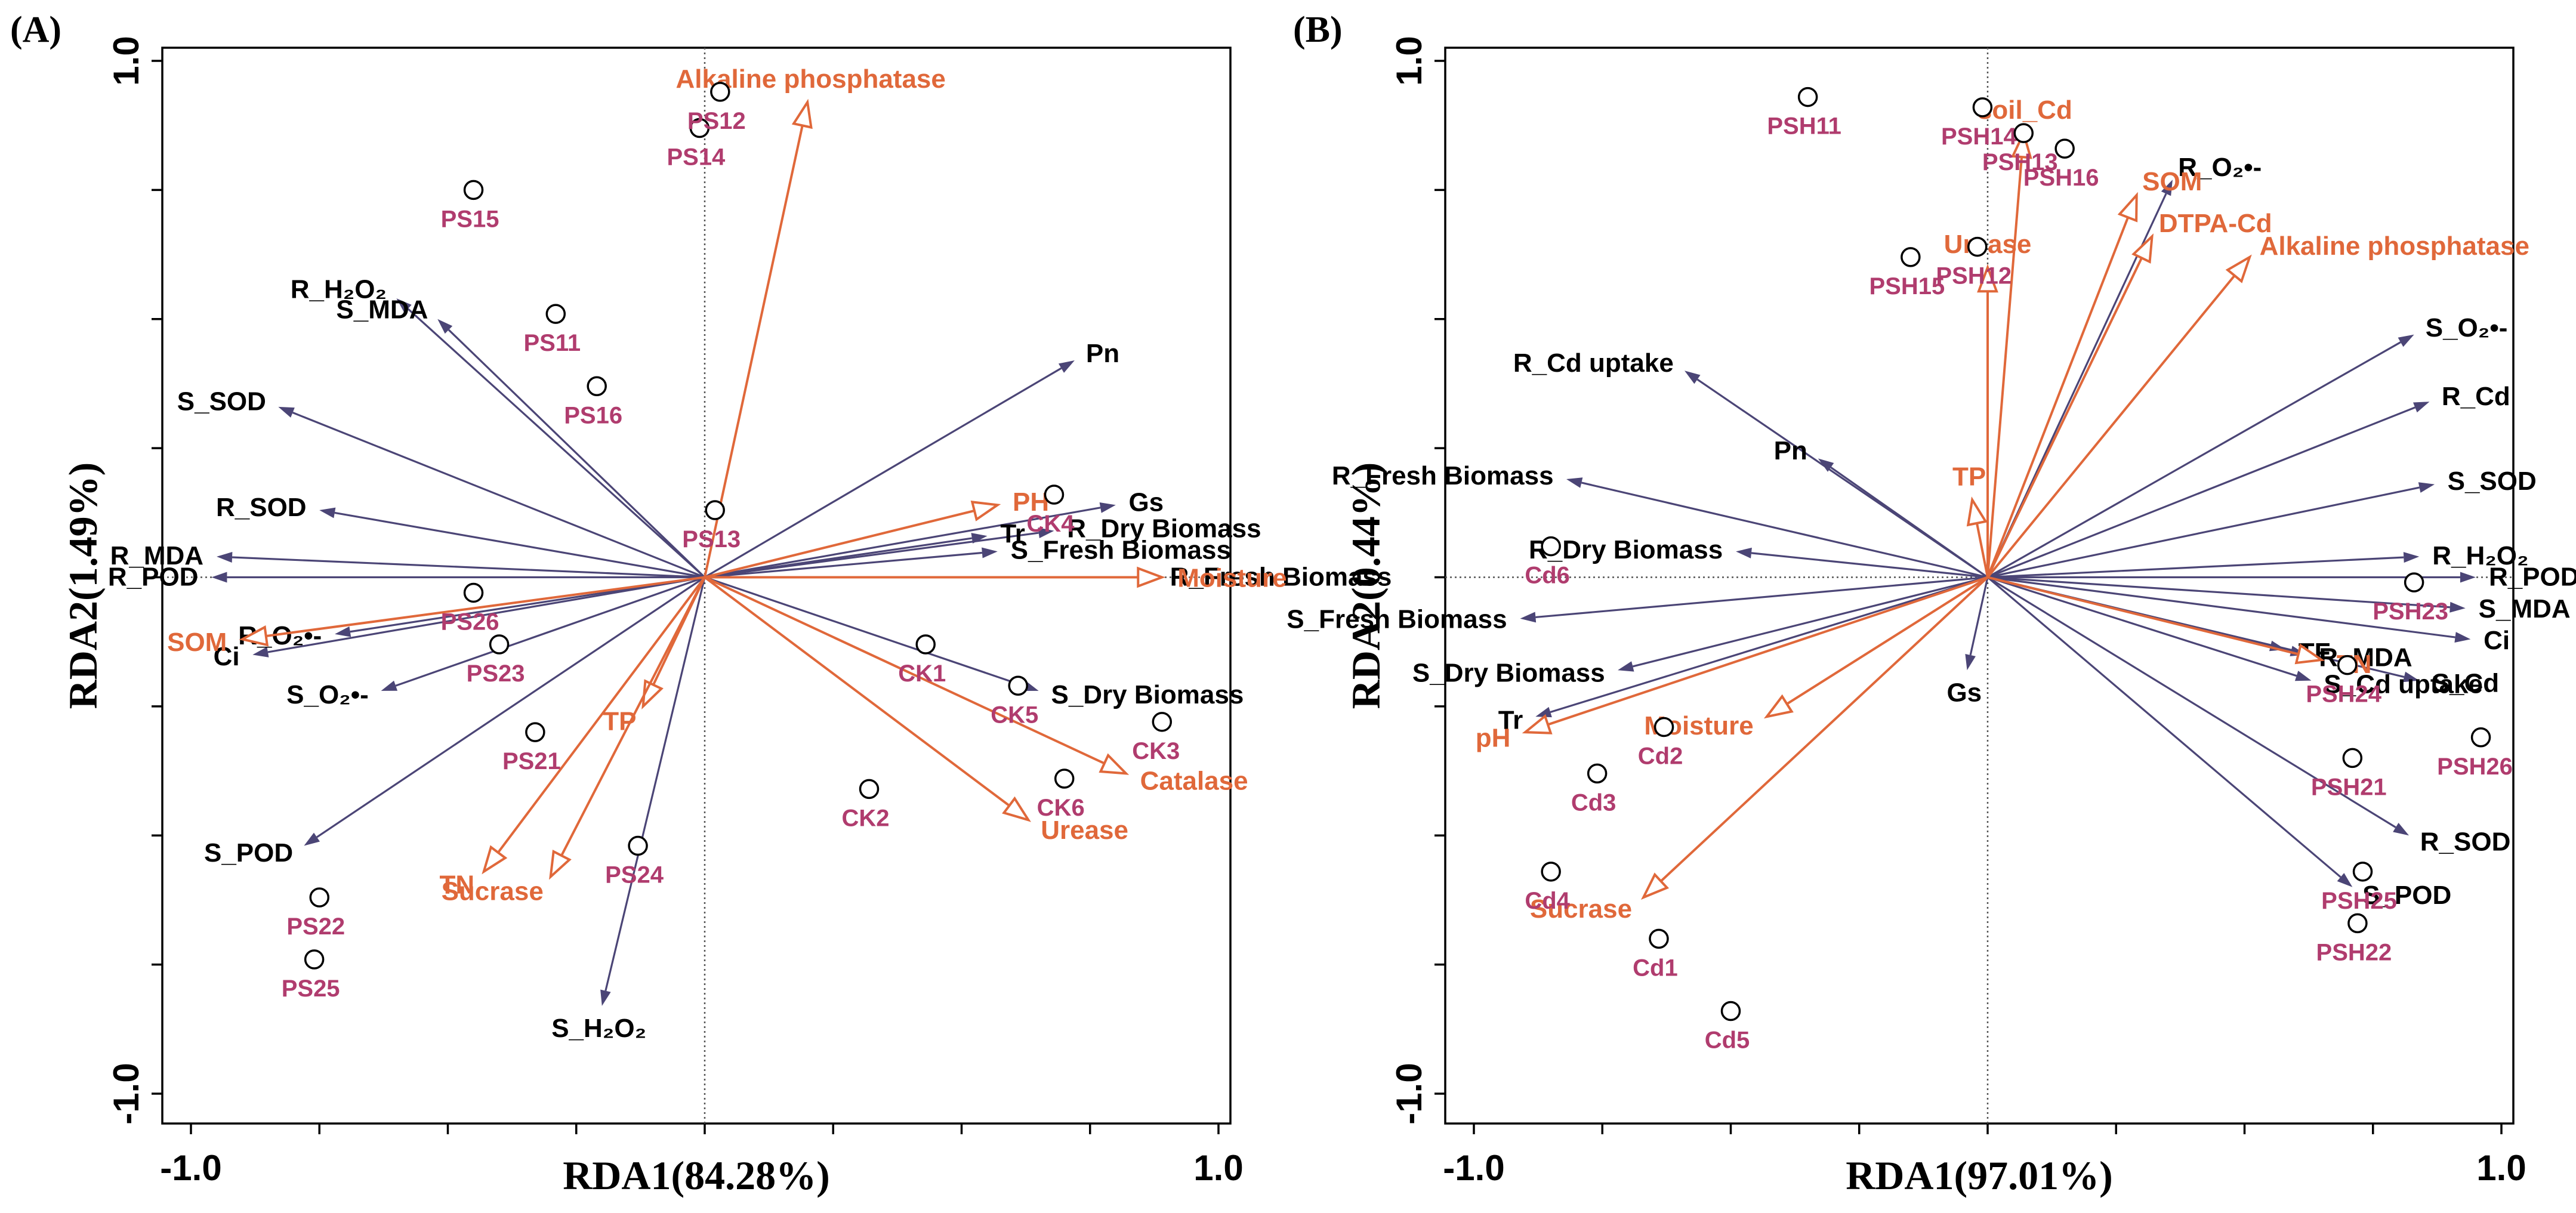 This screenshot has width=2576, height=1213. Describe the element at coordinates (327, 694) in the screenshot. I see `plant-vector-label: S_O₂•-` at that location.